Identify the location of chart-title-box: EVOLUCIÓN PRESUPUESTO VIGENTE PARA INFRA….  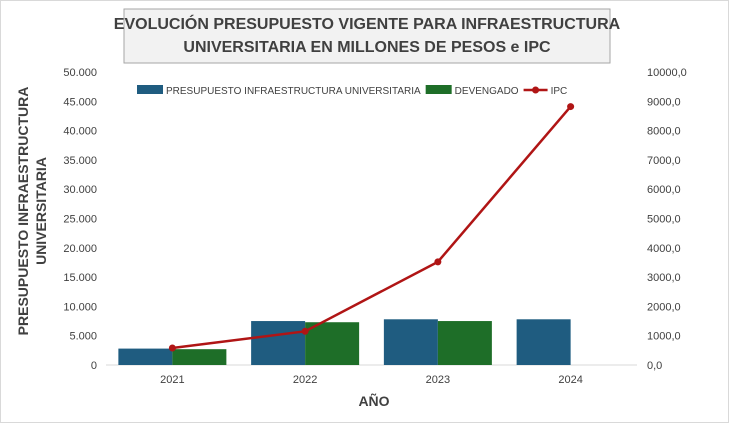
(367, 36).